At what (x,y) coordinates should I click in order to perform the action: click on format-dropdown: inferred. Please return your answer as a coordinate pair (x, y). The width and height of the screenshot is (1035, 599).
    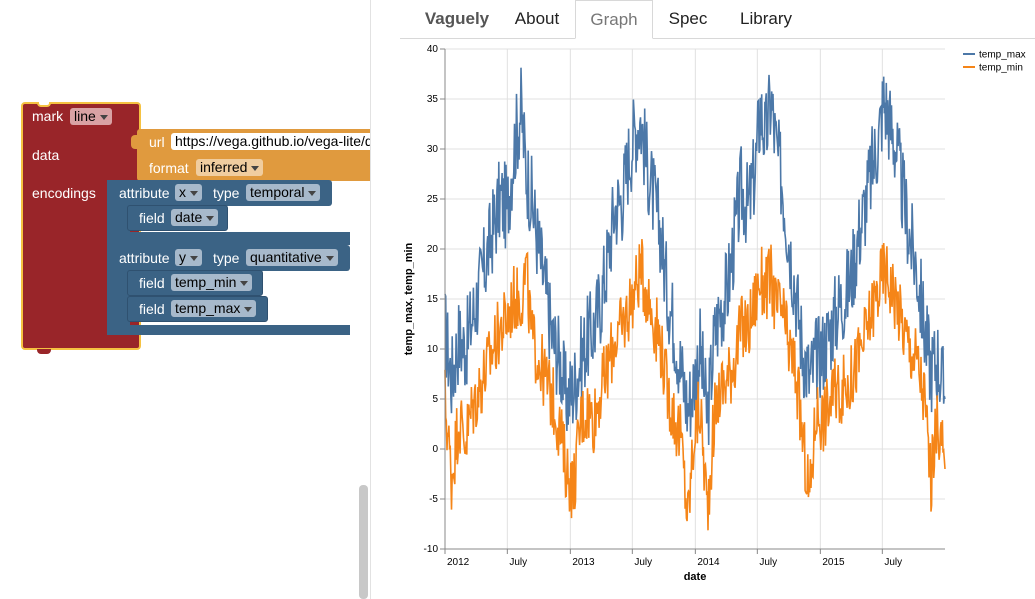
    Looking at the image, I should click on (230, 167).